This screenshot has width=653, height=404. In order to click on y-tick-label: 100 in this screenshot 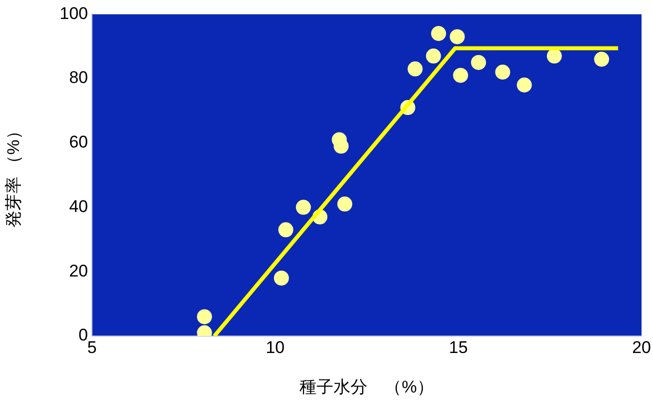, I will do `click(74, 13)`.